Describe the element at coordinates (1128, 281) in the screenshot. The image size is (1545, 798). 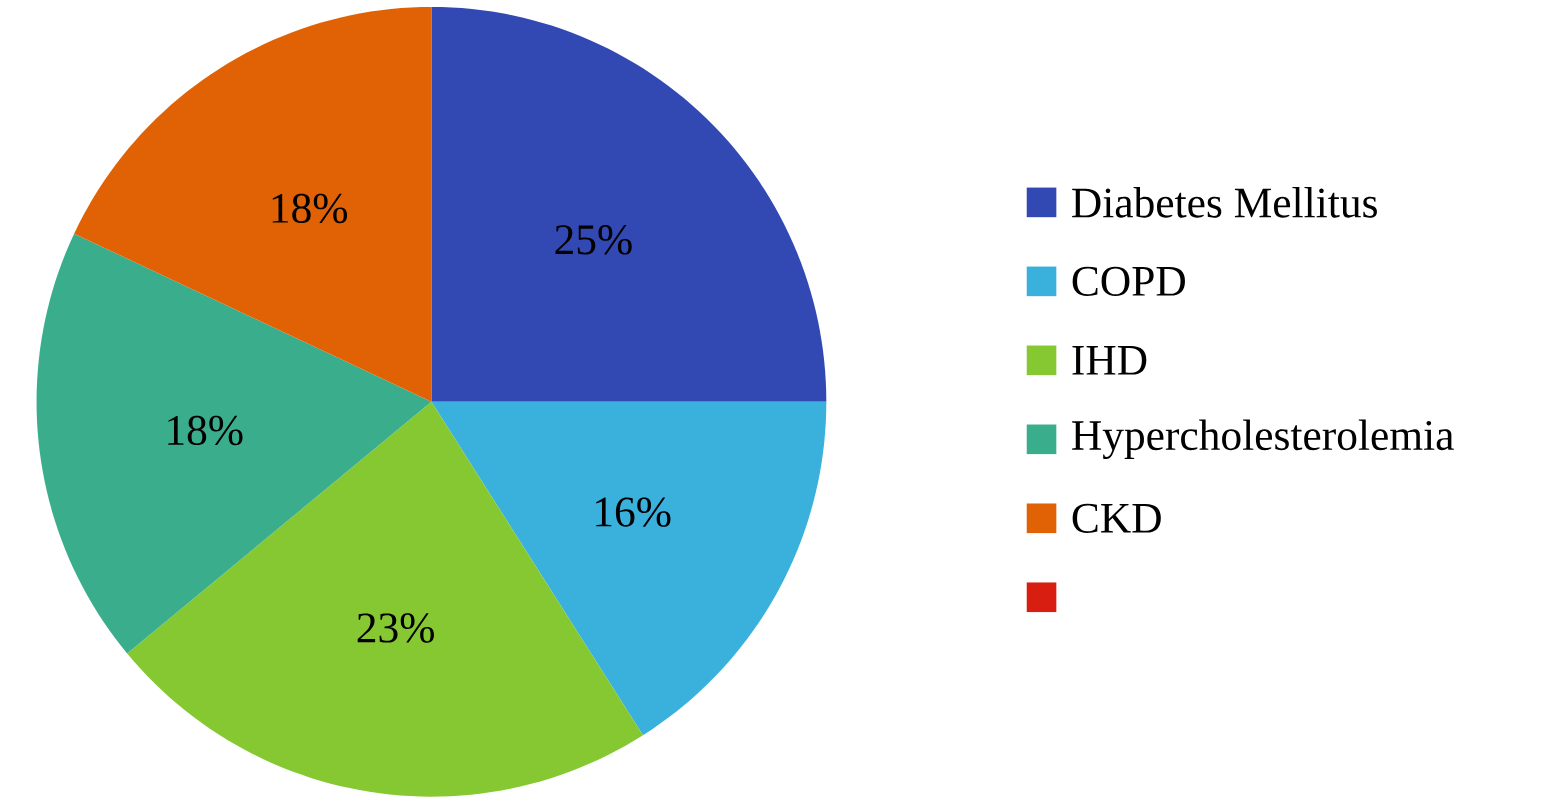
I see `legend-label: COPD` at that location.